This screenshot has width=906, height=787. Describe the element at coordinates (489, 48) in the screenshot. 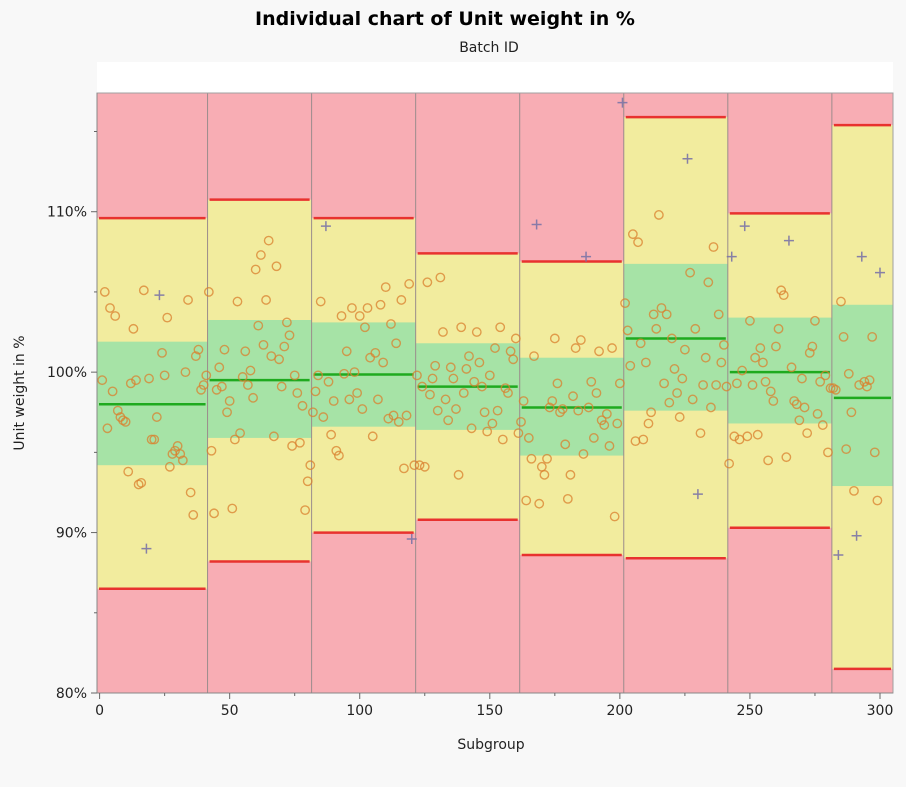

I see `chart-subtitle: Batch ID` at that location.